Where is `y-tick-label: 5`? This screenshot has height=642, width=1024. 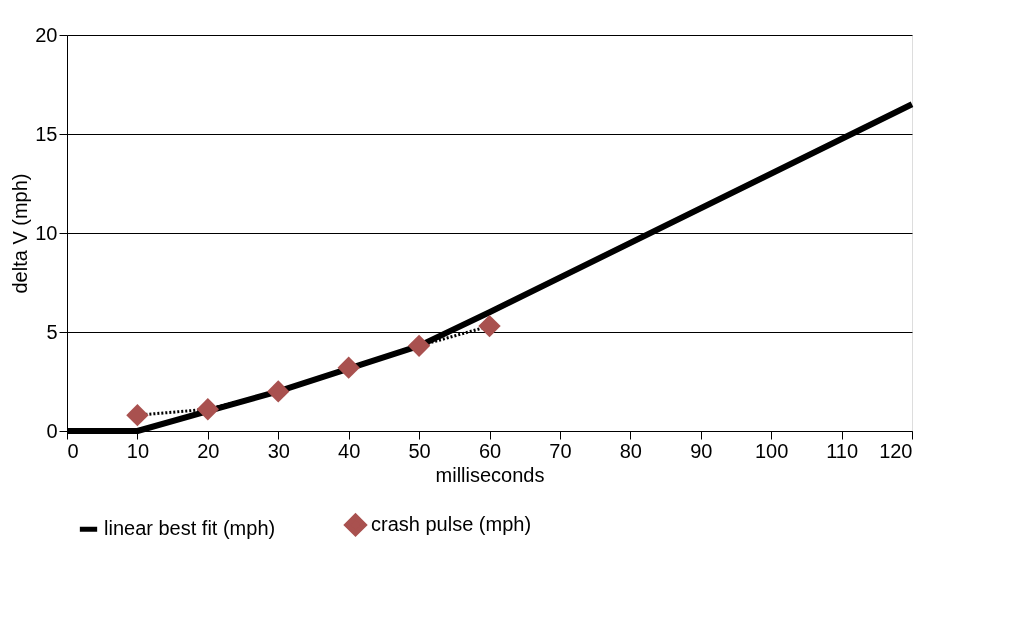 y-tick-label: 5 is located at coordinates (52, 331).